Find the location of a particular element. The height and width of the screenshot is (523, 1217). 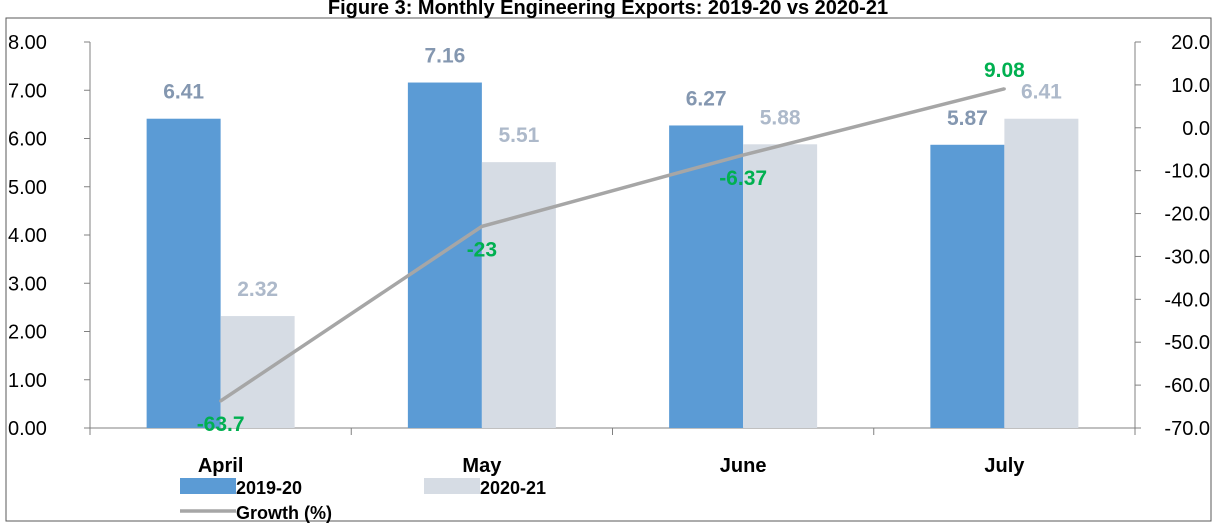

y-right-tick-label: -70.0 is located at coordinates (1187, 429).